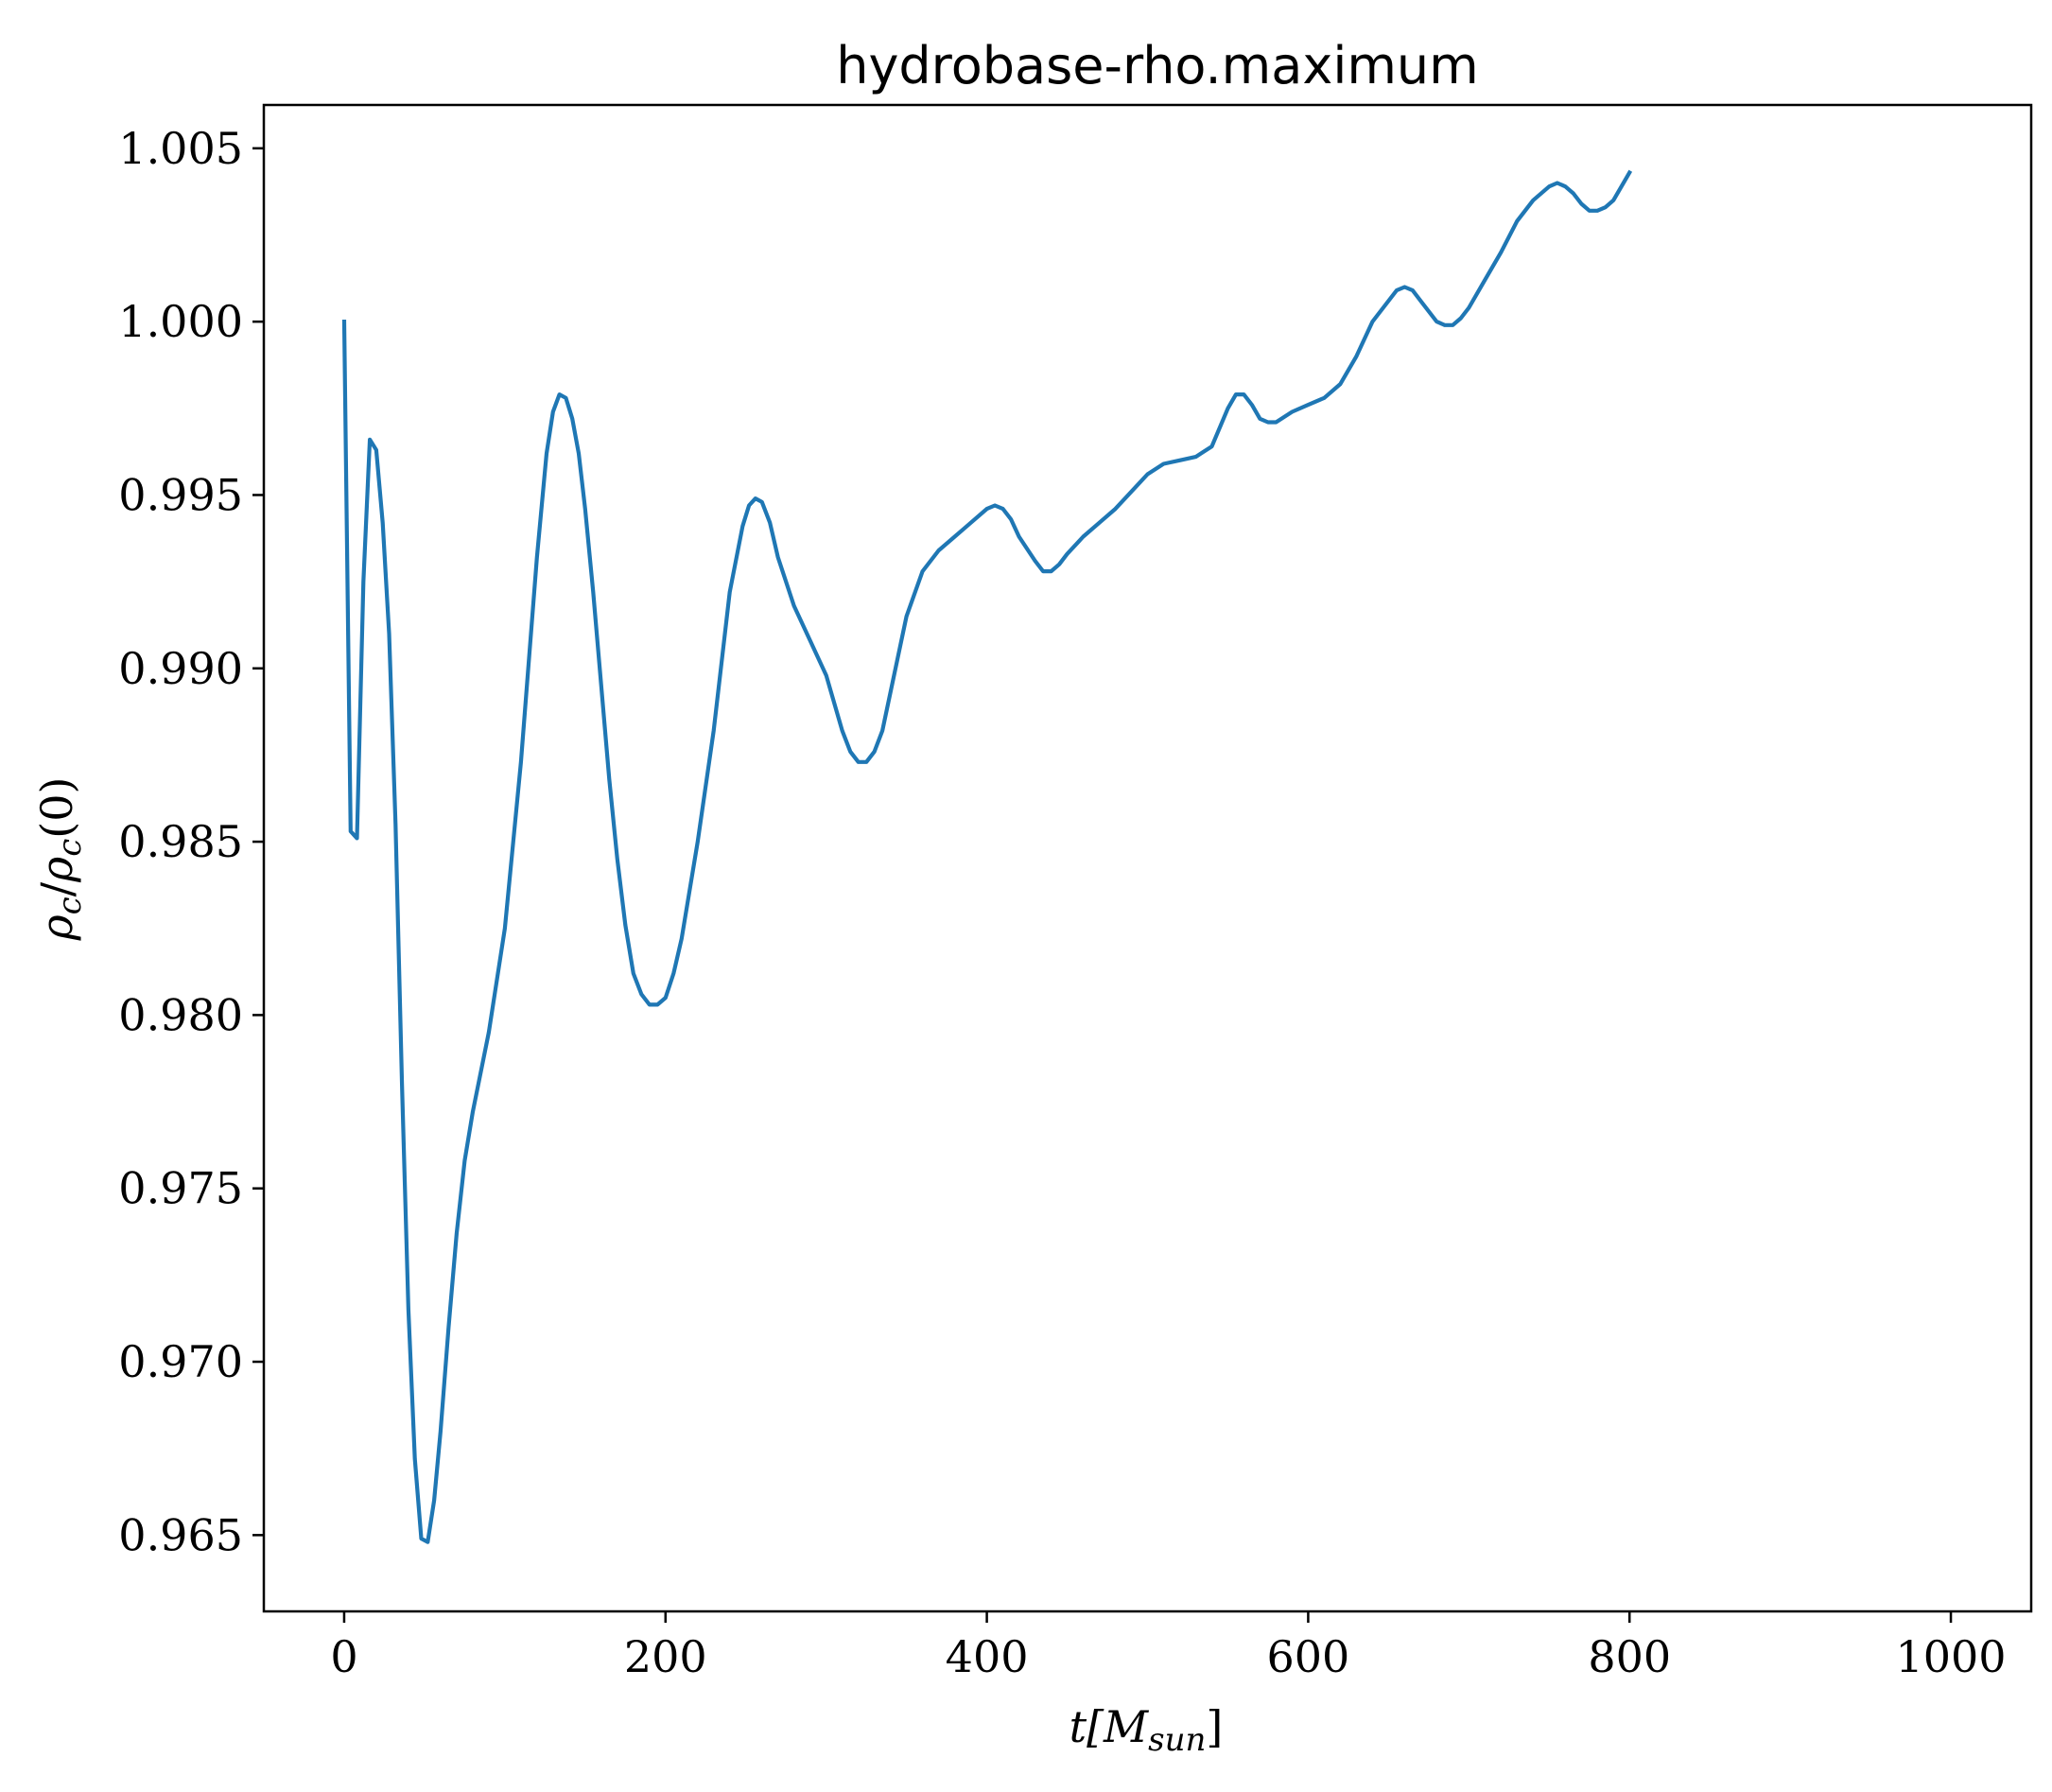 This screenshot has height=1792, width=2052. Describe the element at coordinates (666, 1656) in the screenshot. I see `x-tick-label: 200` at that location.